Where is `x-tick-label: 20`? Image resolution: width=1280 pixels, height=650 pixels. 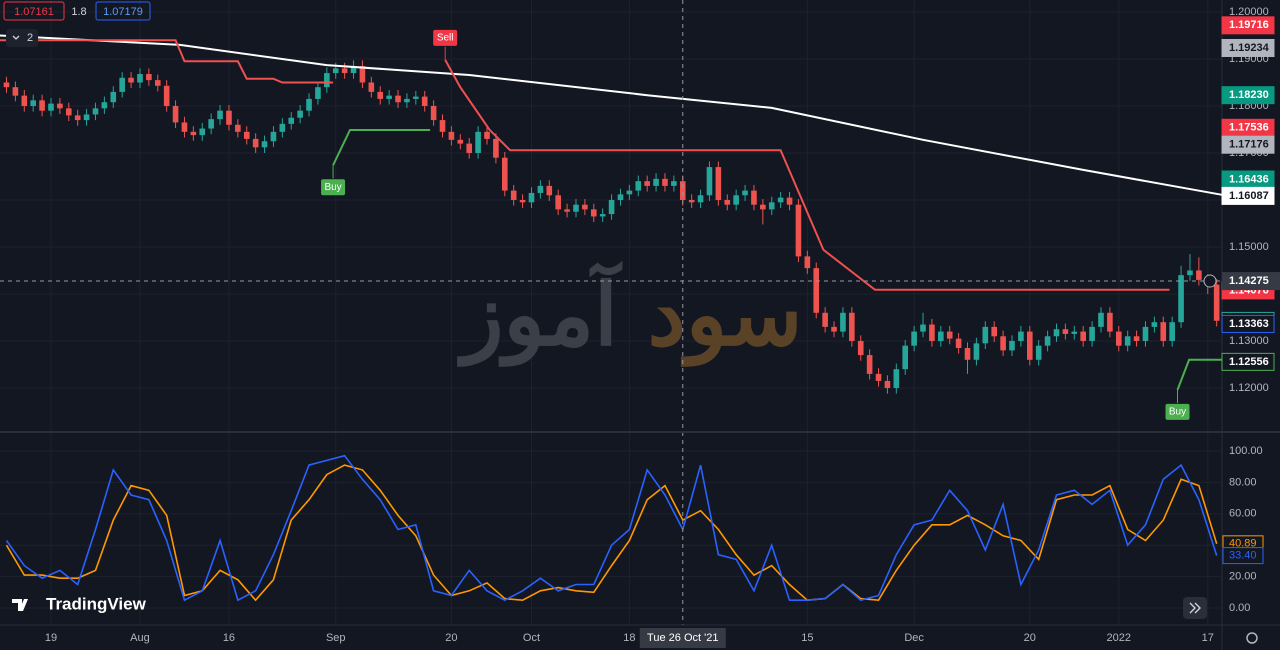 x-tick-label: 20 is located at coordinates (451, 638).